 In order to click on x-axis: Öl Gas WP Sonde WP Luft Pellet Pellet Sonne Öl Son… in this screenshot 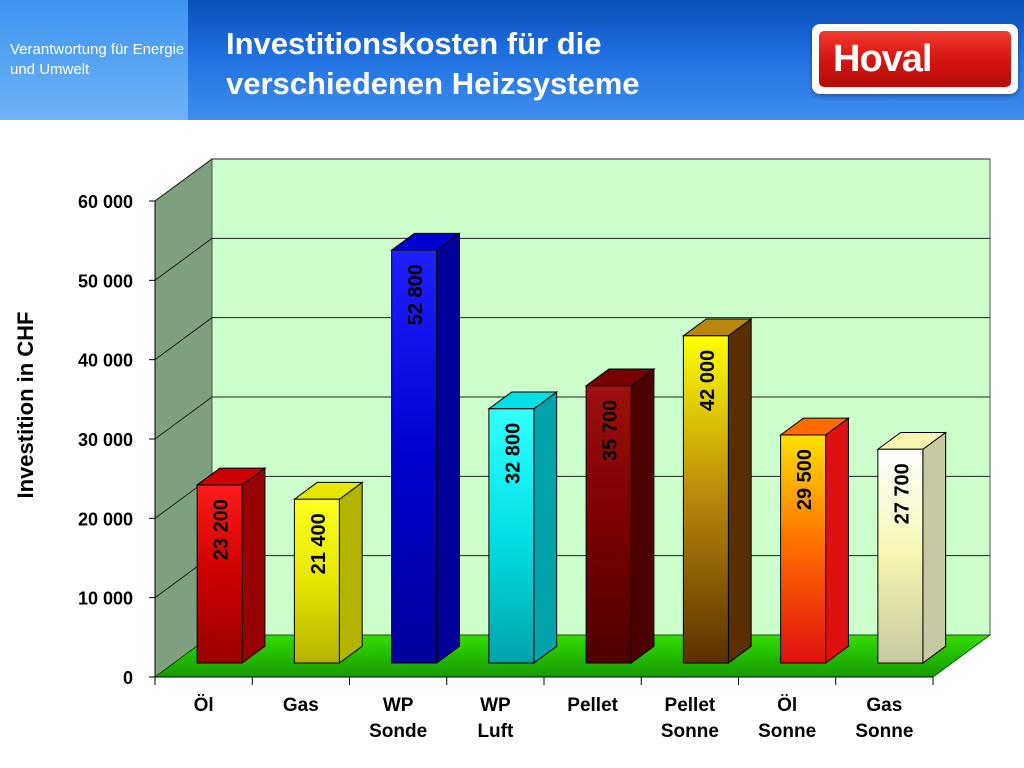, I will do `click(544, 709)`.